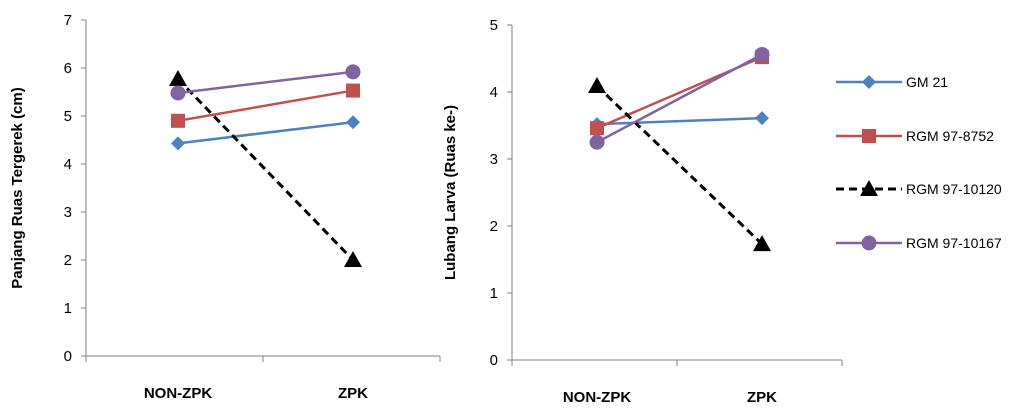 The height and width of the screenshot is (408, 1032). Describe the element at coordinates (17, 187) in the screenshot. I see `y-axis-label: Panjang Ruas Tergerek (cm)` at that location.